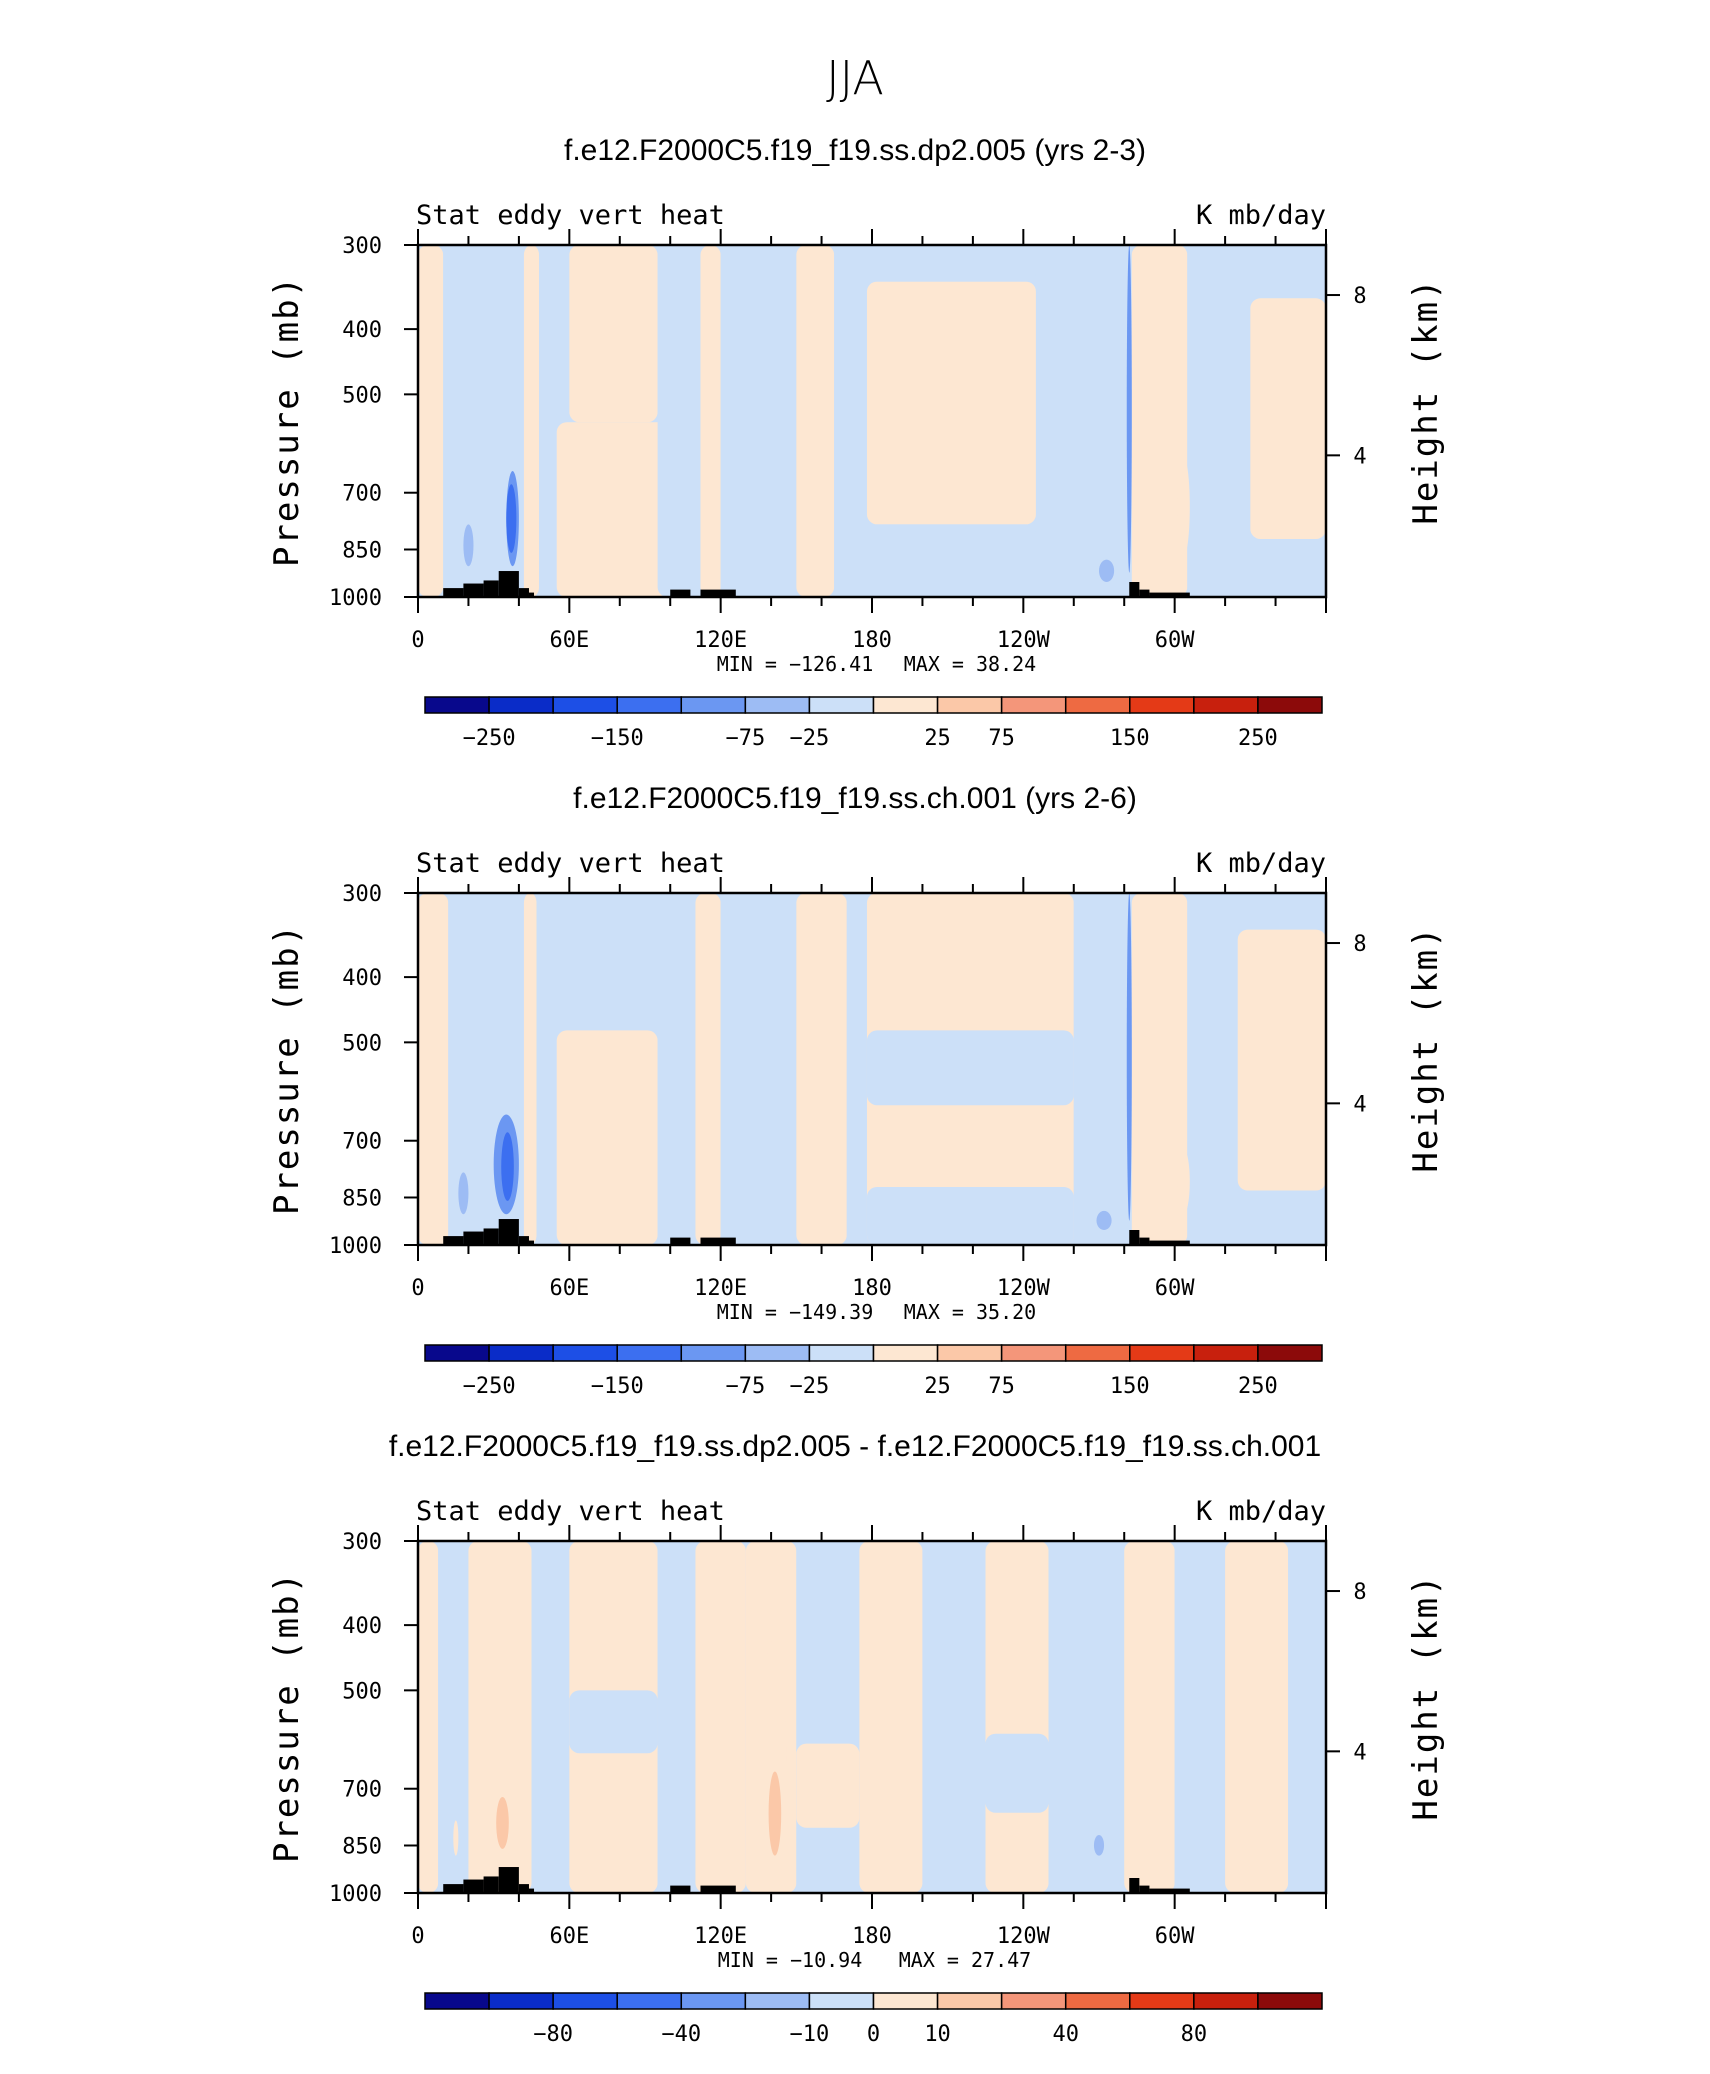  Describe the element at coordinates (1130, 1386) in the screenshot. I see `colorbar-label: 150` at that location.